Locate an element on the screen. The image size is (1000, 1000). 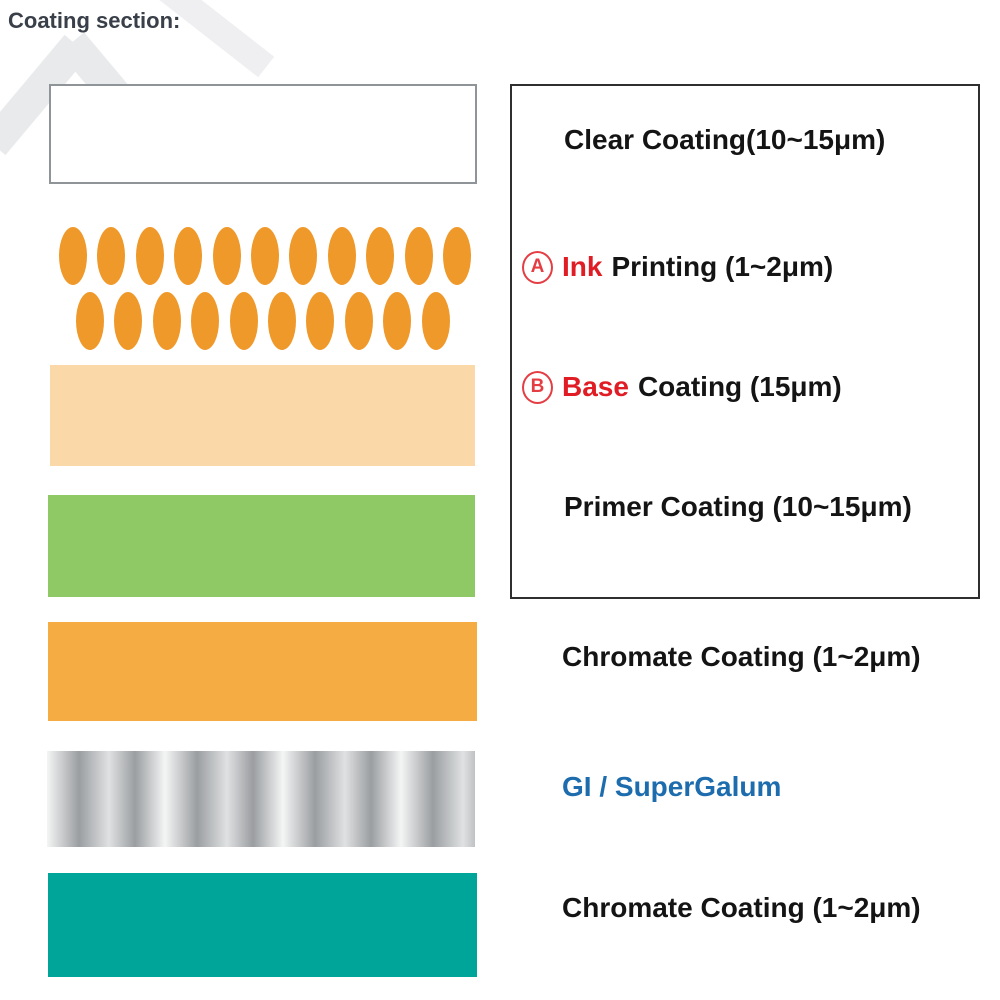
label-base-highlight: Base is located at coordinates (595, 386).